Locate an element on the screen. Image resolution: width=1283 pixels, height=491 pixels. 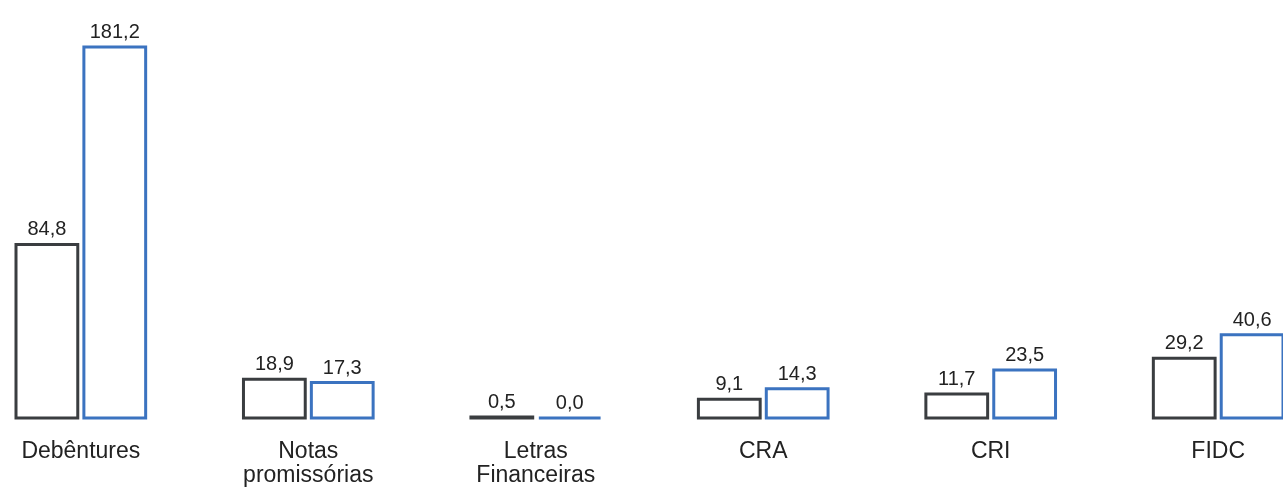
x-tick-label: Letras Financeiras is located at coordinates (536, 461).